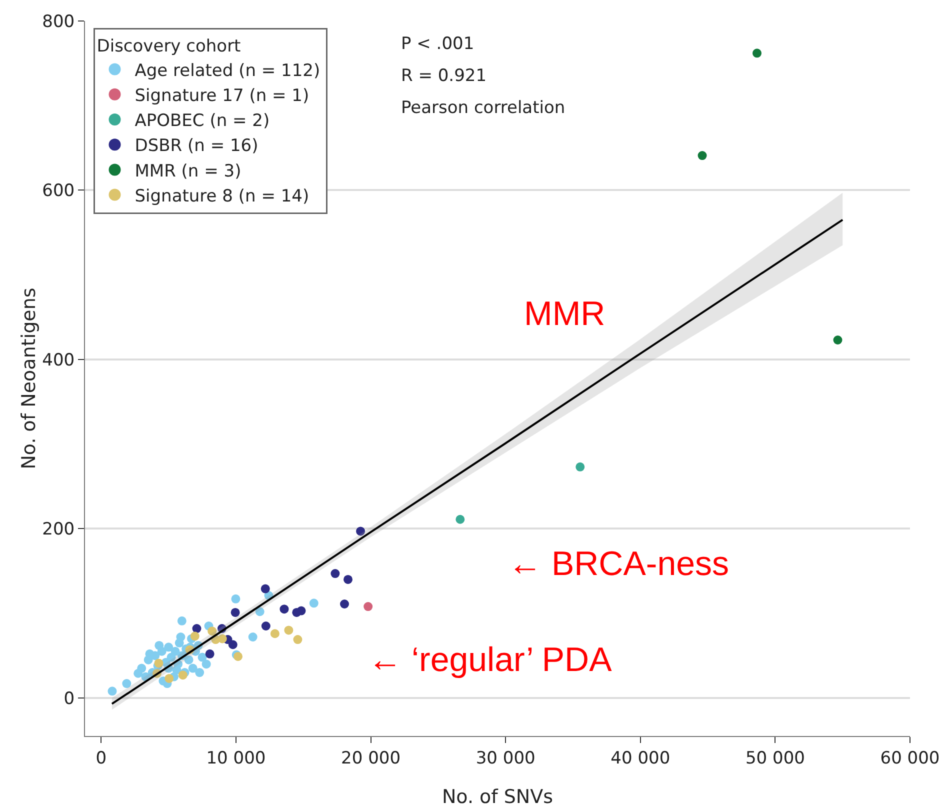 This screenshot has height=811, width=952. What do you see at coordinates (498, 797) in the screenshot?
I see `x-axis-title: No. of SNVs` at bounding box center [498, 797].